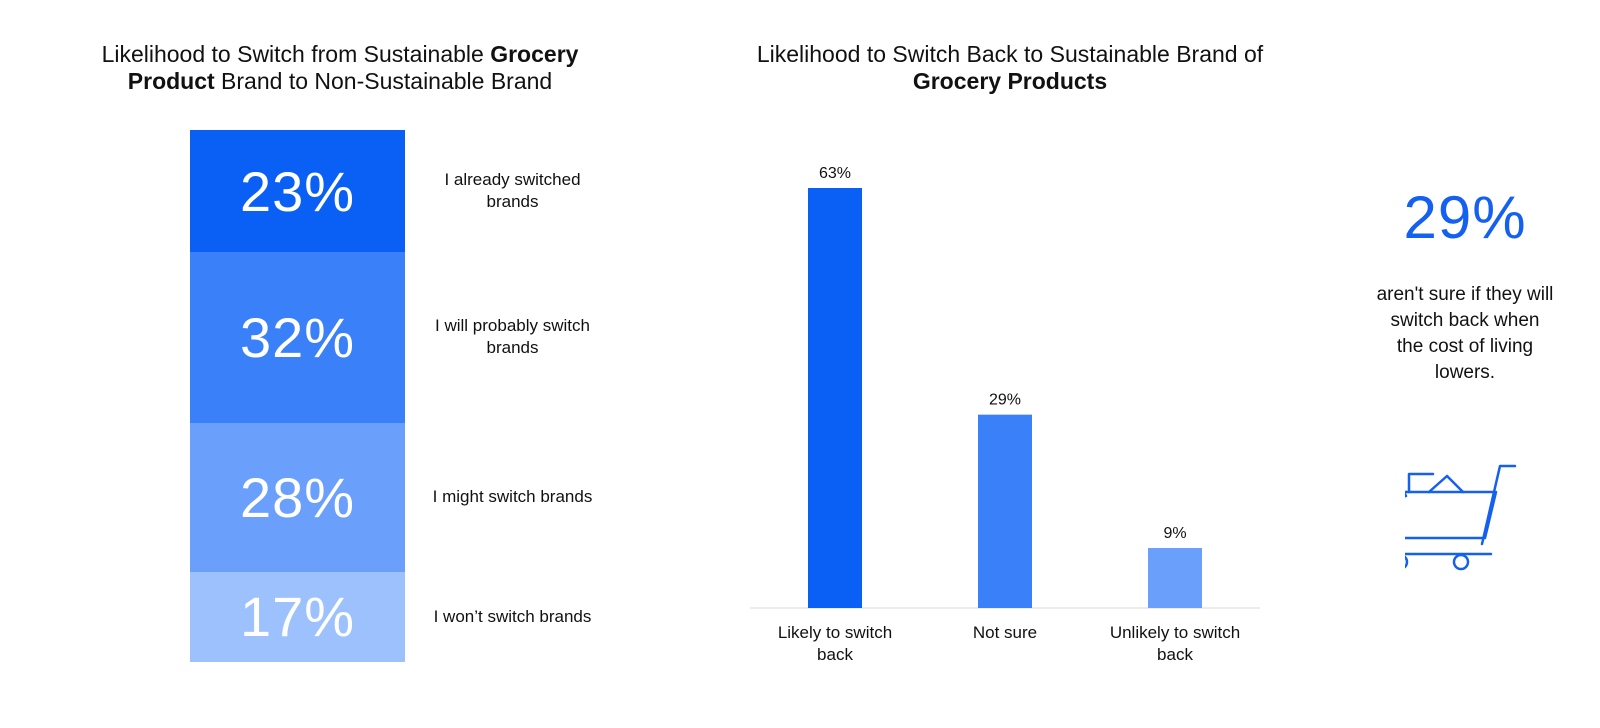  Describe the element at coordinates (512, 616) in the screenshot. I see `stack-category-label-3: I won’t switch brands` at that location.